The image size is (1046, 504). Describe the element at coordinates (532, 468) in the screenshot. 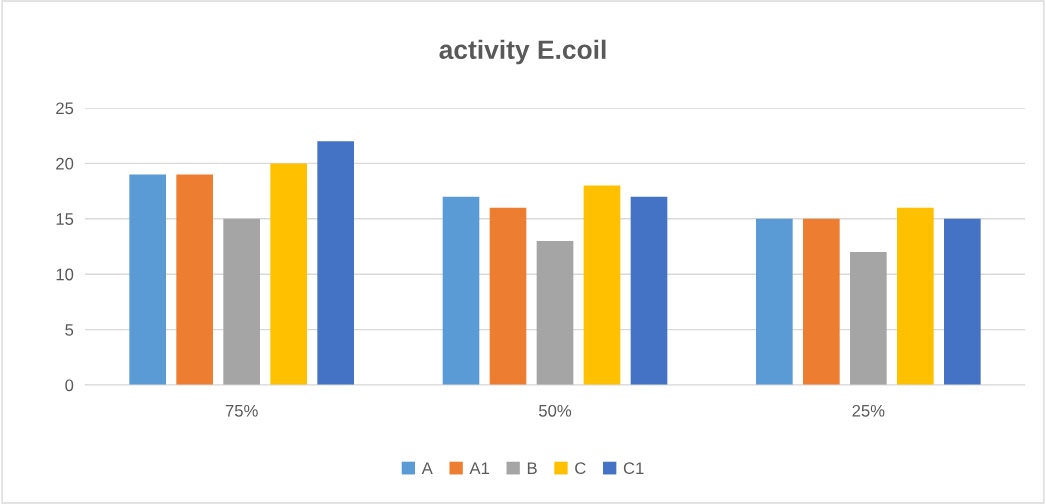

I see `legend-label: B` at that location.